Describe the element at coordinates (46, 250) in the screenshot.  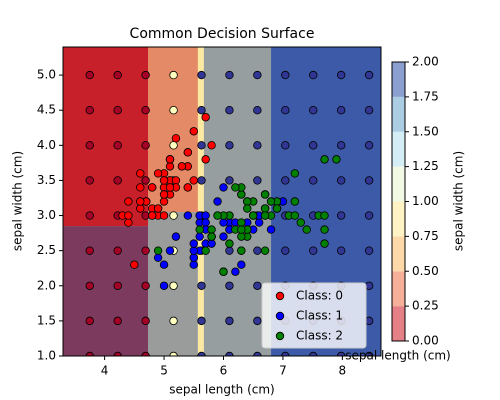
I see `y-tick-label: 2.5` at that location.